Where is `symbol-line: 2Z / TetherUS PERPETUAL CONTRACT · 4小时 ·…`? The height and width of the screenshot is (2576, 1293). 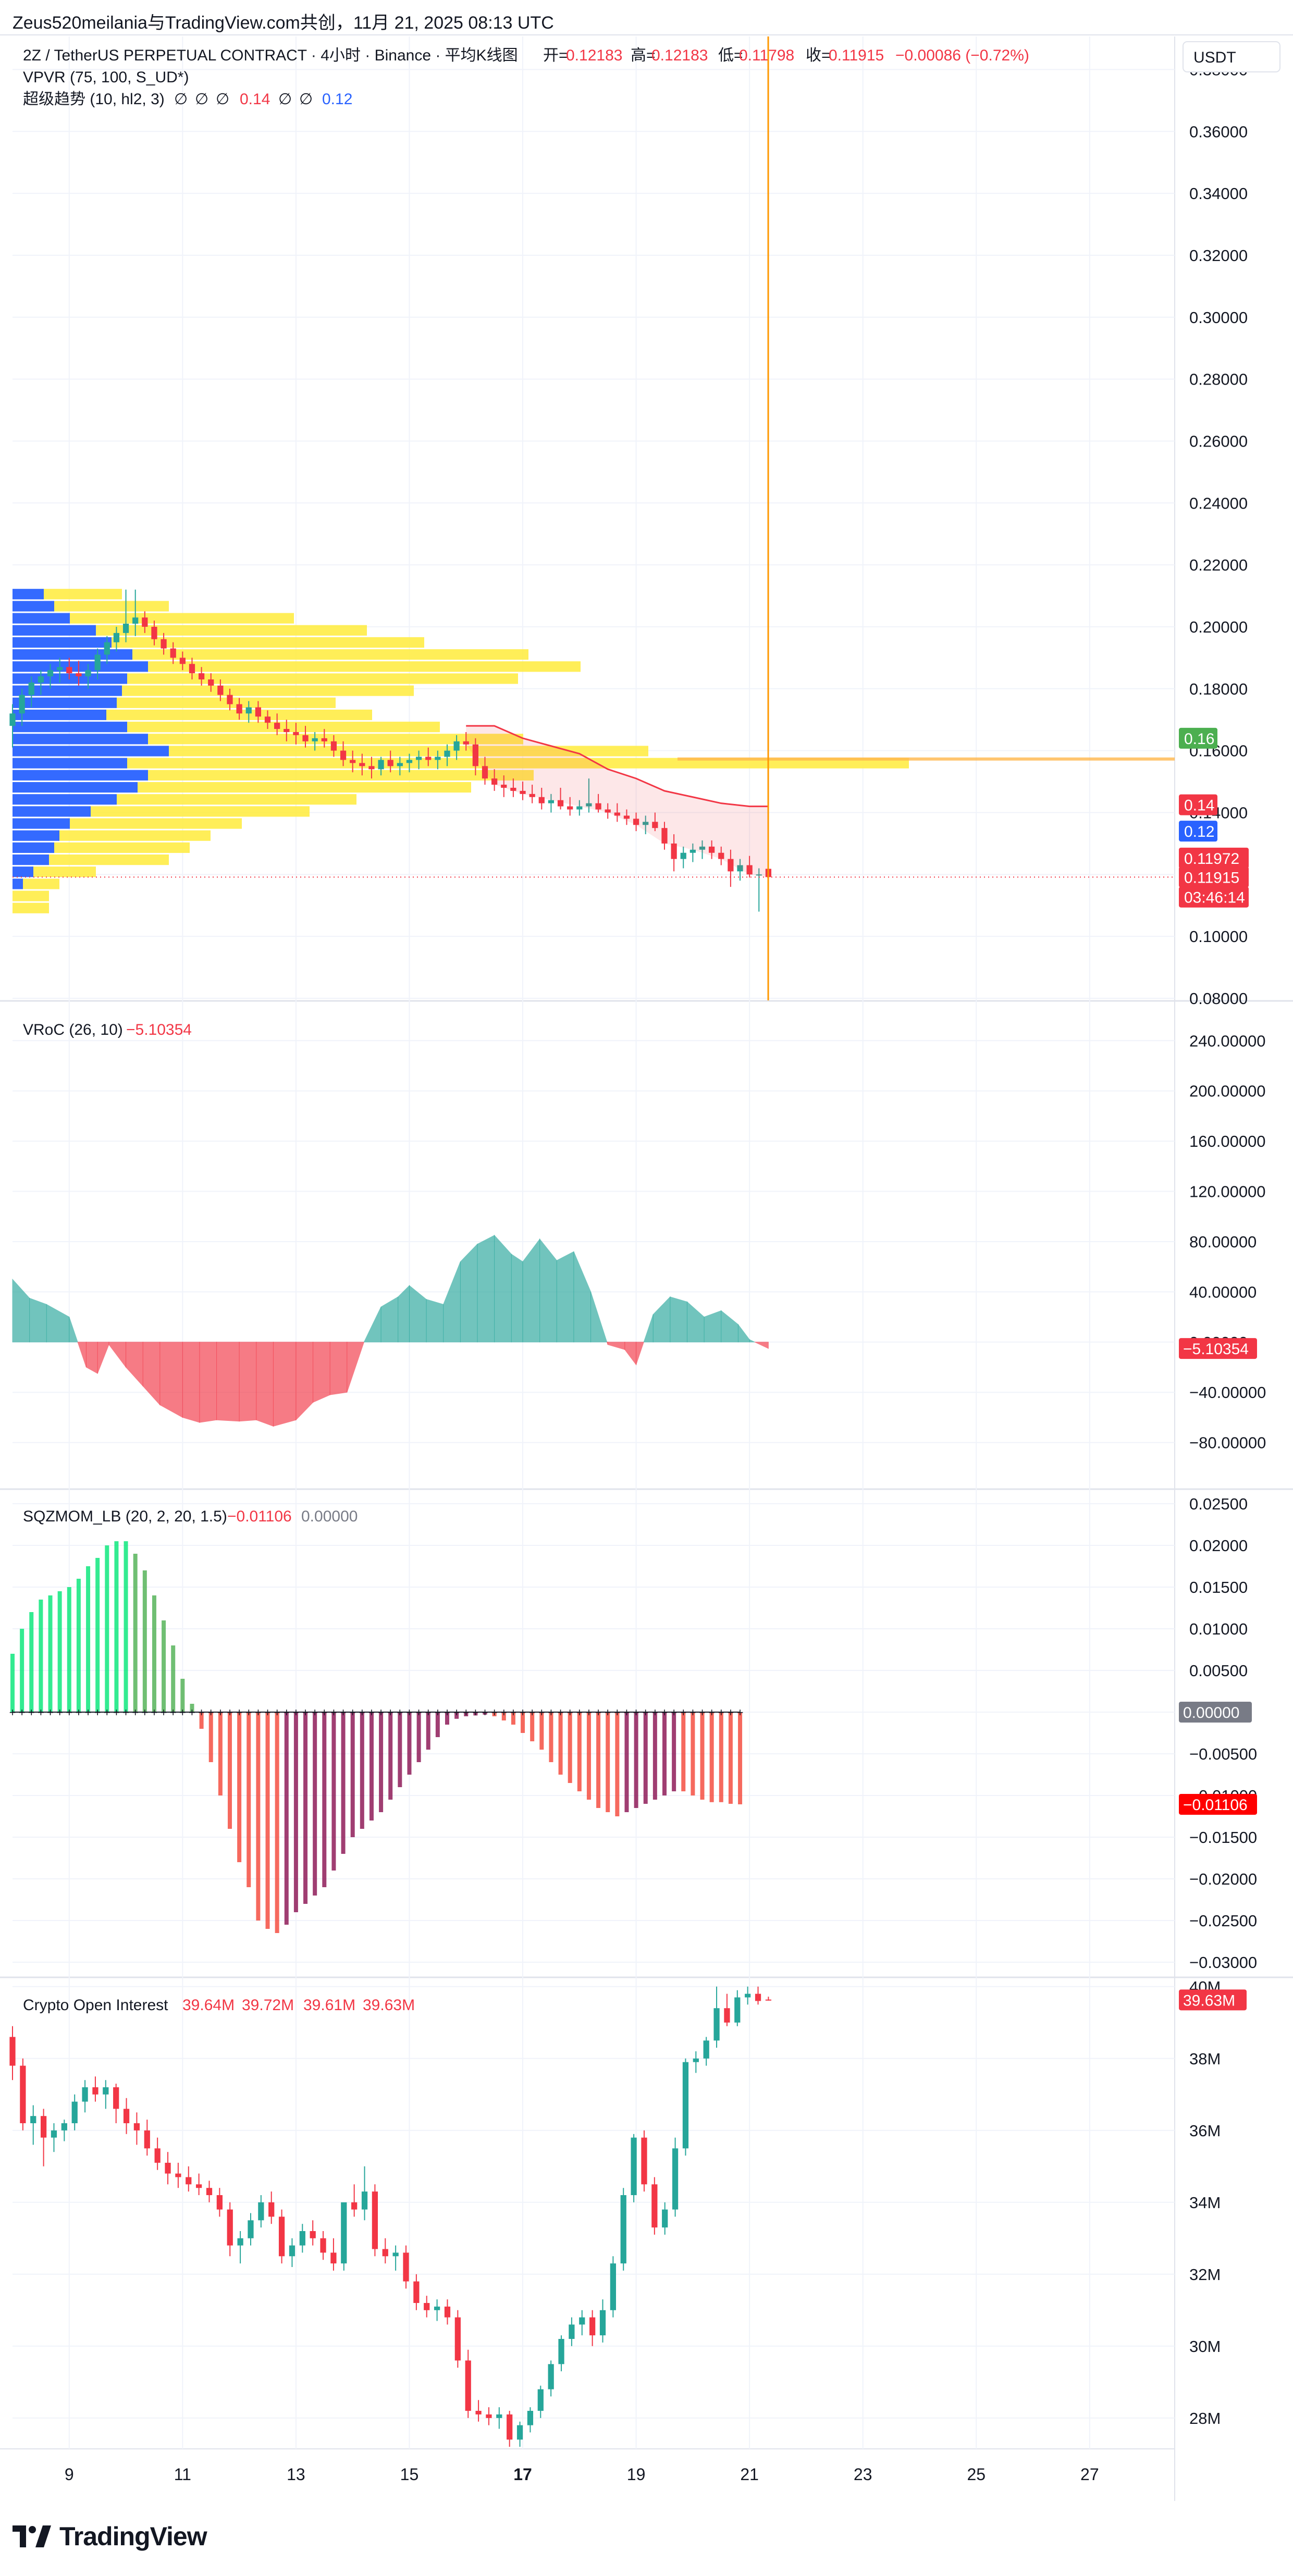
symbol-line: 2Z / TetherUS PERPETUAL CONTRACT · 4小时 ·… is located at coordinates (270, 55).